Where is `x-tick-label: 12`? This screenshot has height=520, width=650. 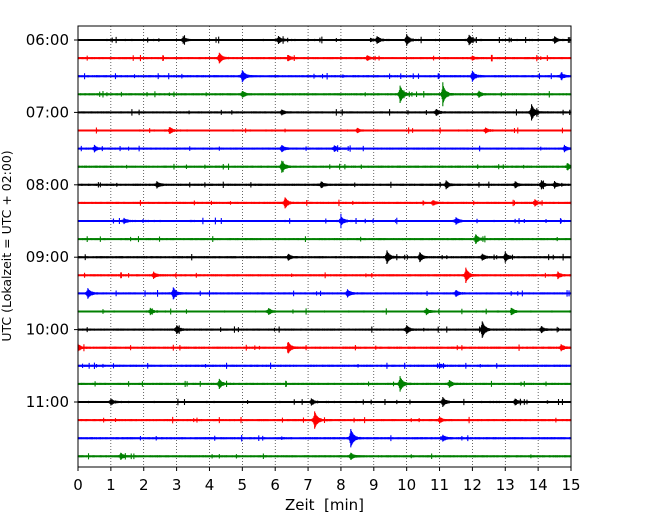
x-tick-label: 12 is located at coordinates (472, 485).